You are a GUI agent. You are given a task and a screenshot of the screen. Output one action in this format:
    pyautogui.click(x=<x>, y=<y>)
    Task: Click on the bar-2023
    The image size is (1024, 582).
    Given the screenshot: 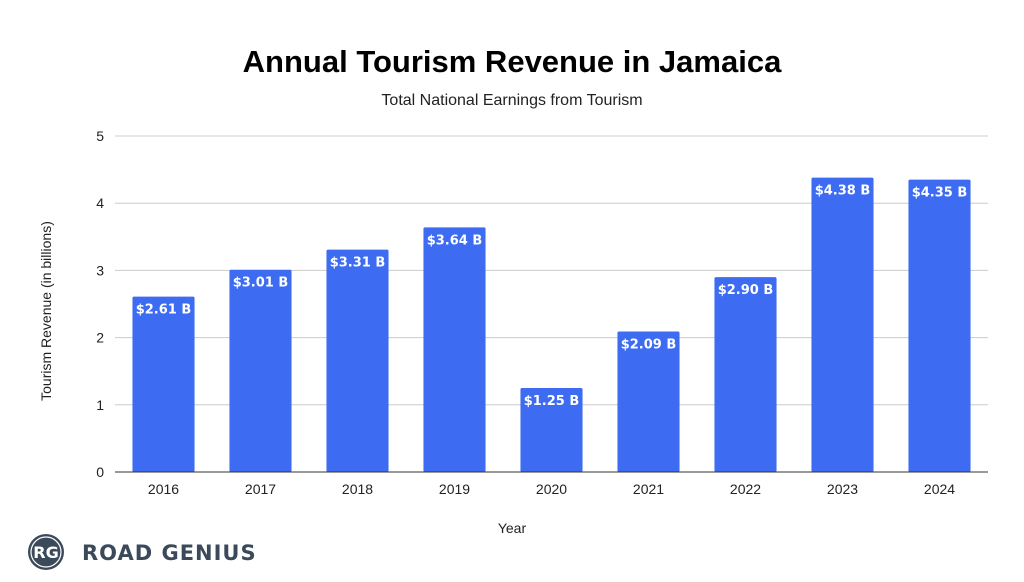 What is the action you would take?
    pyautogui.click(x=842, y=324)
    